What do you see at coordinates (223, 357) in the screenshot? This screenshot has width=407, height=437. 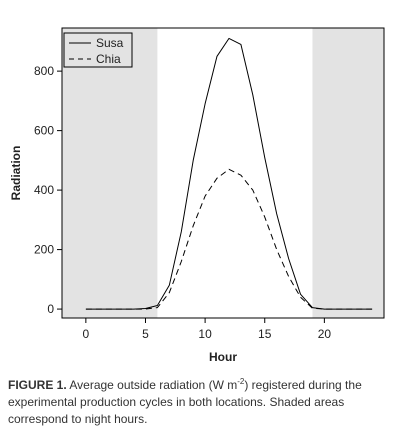 I see `x-axis-title: Hour` at bounding box center [223, 357].